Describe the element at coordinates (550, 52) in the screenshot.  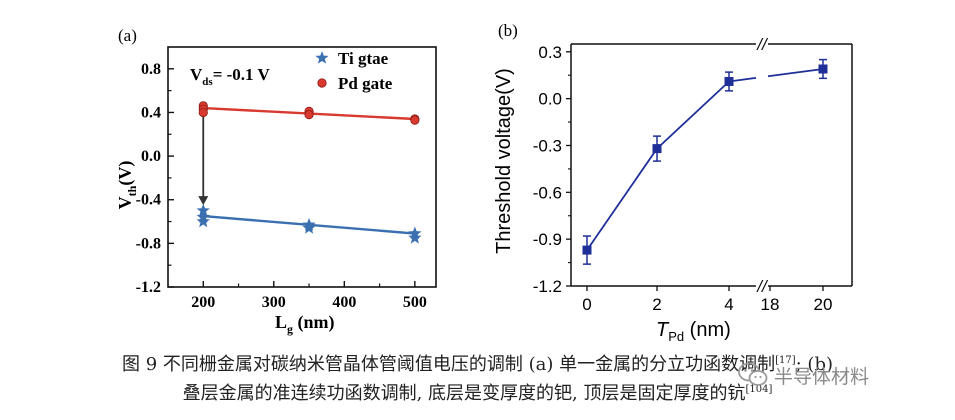
I see `y-tick-label: 0.3` at that location.